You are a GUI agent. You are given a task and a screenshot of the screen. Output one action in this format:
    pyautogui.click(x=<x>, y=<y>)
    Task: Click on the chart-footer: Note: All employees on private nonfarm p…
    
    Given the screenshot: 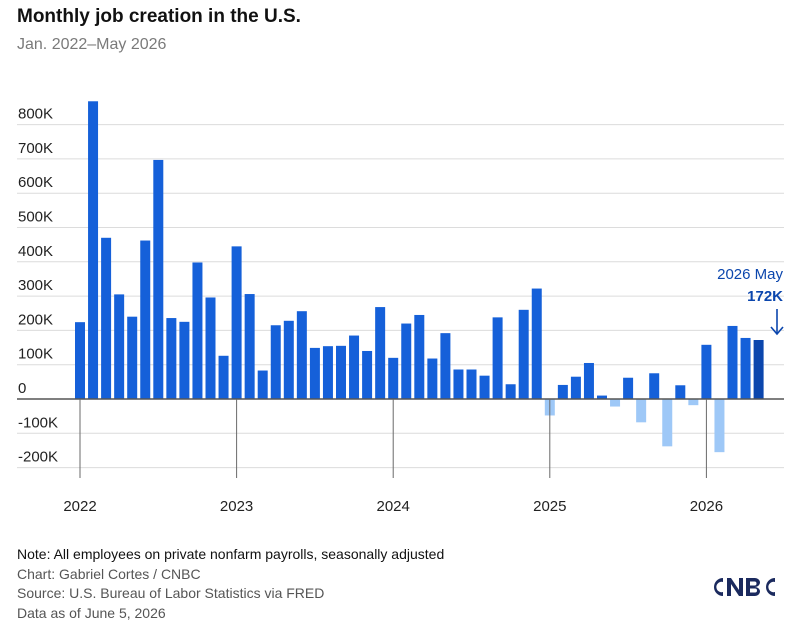 What is the action you would take?
    pyautogui.click(x=230, y=584)
    